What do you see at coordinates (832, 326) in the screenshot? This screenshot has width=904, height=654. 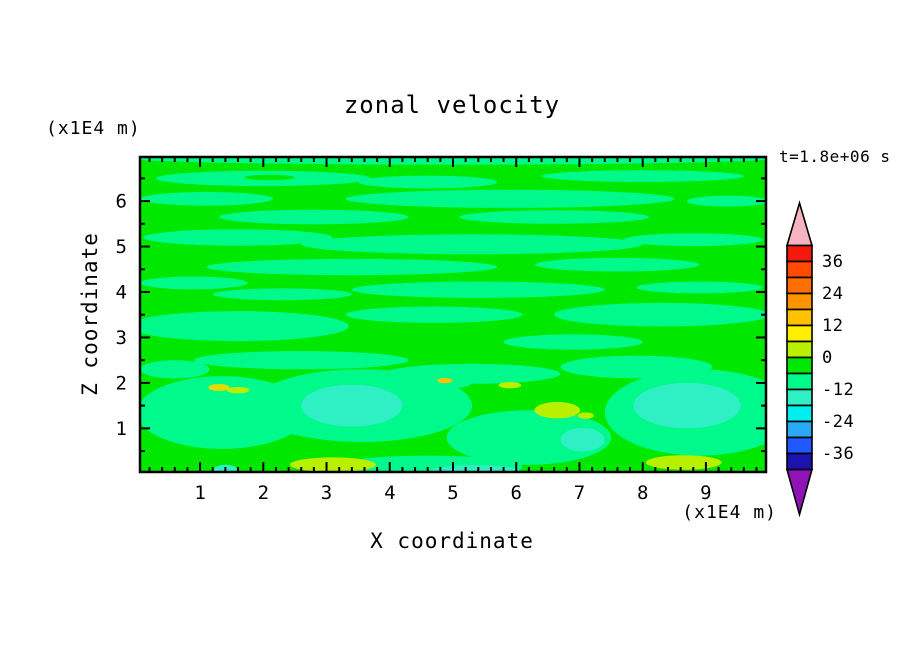 I see `colorbar-label: 12` at bounding box center [832, 326].